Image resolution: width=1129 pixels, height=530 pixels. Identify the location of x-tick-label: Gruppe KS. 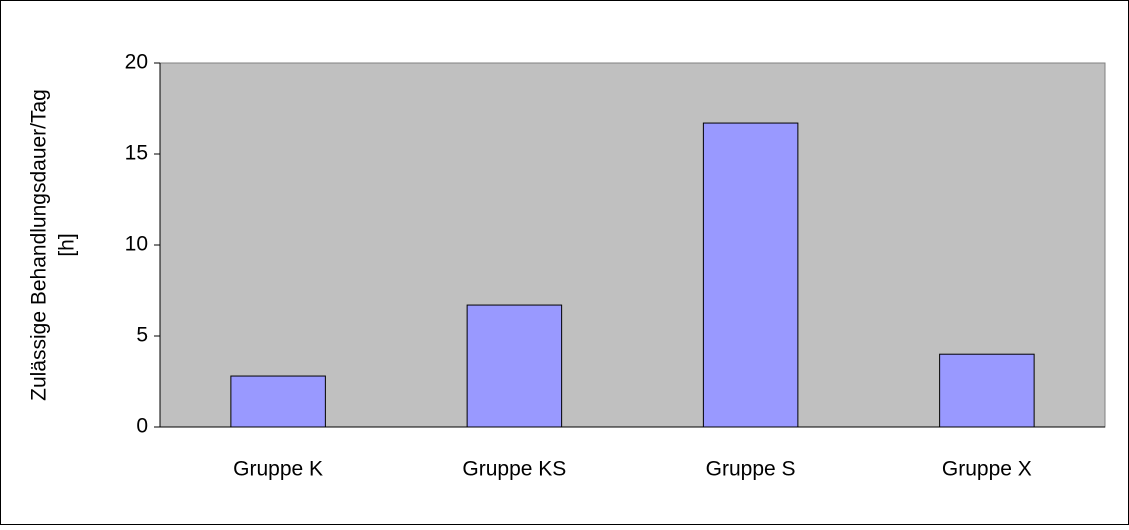
(514, 469).